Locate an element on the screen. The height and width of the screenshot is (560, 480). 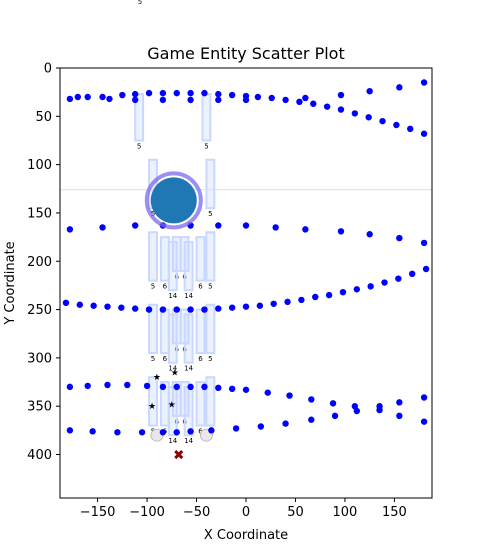
y-tick-label: 250 is located at coordinates (39, 310).